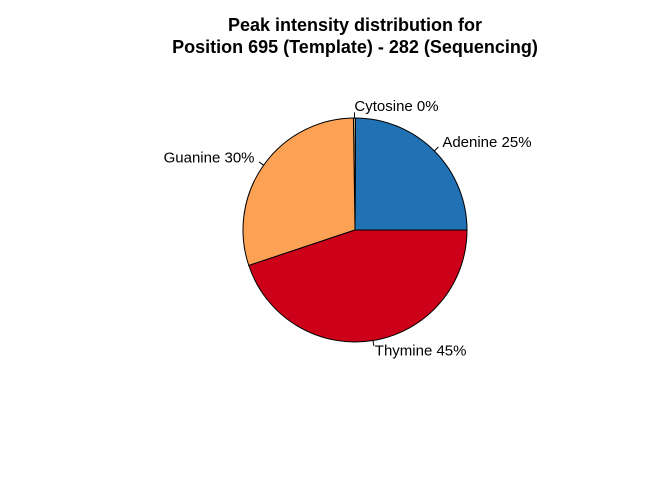 The height and width of the screenshot is (480, 672). What do you see at coordinates (355, 25) in the screenshot?
I see `chart-title-line-1: Peak intensity distribution for` at bounding box center [355, 25].